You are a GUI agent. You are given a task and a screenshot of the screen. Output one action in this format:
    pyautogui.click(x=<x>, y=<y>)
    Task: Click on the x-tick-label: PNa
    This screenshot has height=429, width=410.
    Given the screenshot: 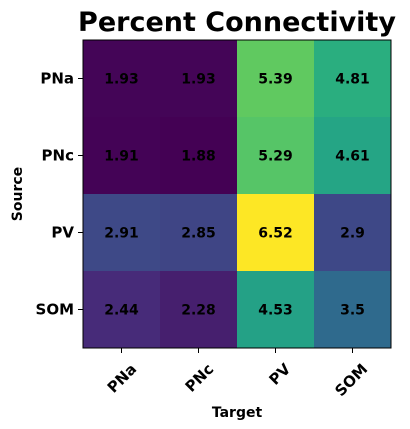 What is the action you would take?
    pyautogui.click(x=122, y=378)
    